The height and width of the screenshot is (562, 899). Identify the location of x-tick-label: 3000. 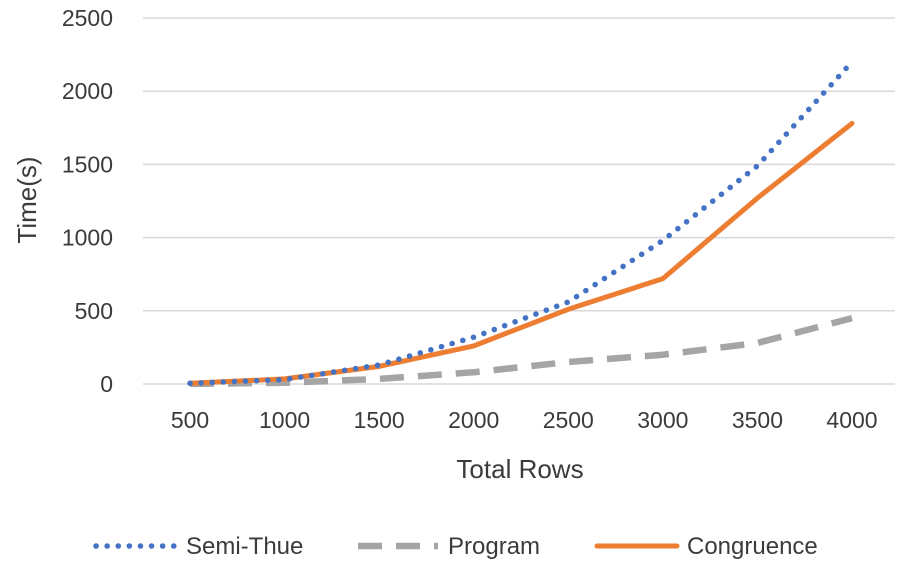
(662, 420).